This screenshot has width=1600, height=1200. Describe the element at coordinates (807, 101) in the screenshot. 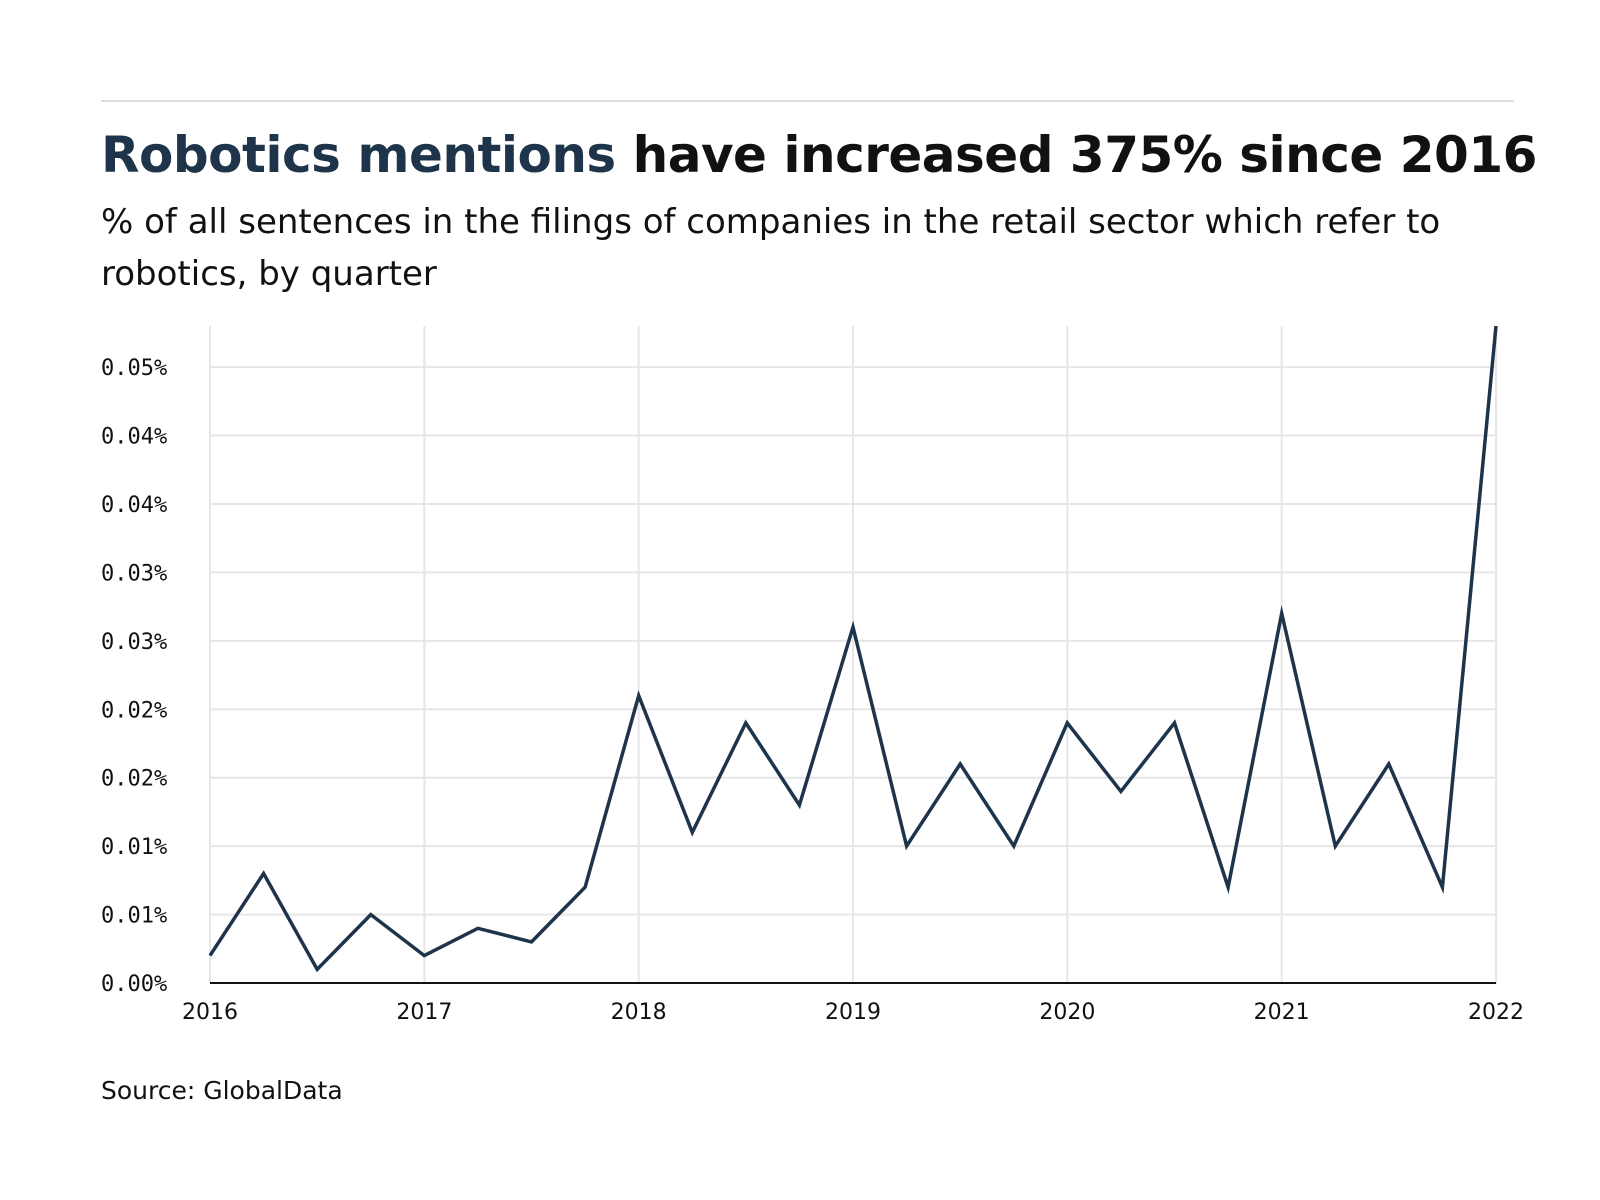

I see `top-divider` at that location.